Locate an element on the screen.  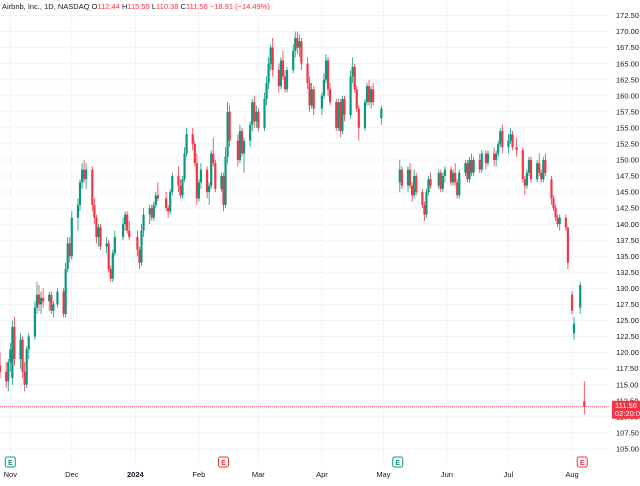
time-axis: Nov Dec 2024 Feb Mar Apr May Jun Jul Aug is located at coordinates (291, 474).